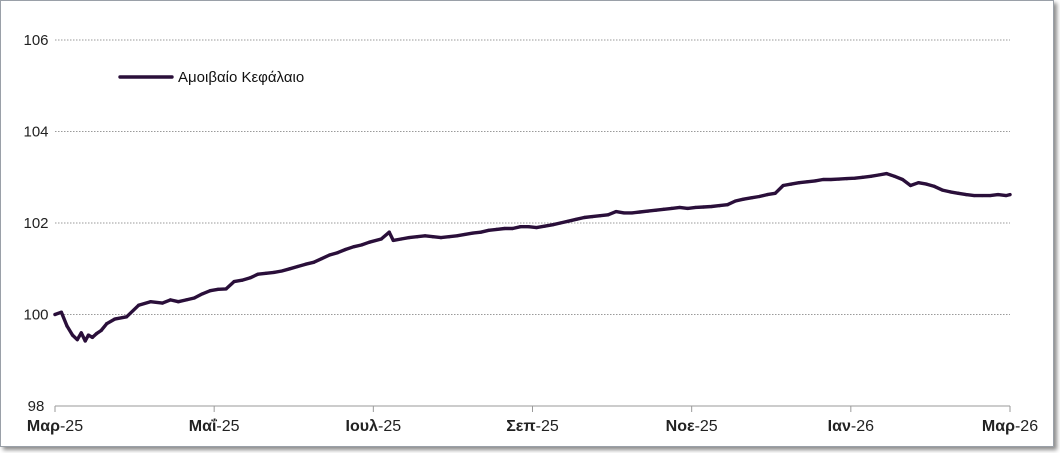 This screenshot has width=1060, height=453. Describe the element at coordinates (241, 77) in the screenshot. I see `legend-label: Αμοιβαίο Κεφάλαιο` at that location.